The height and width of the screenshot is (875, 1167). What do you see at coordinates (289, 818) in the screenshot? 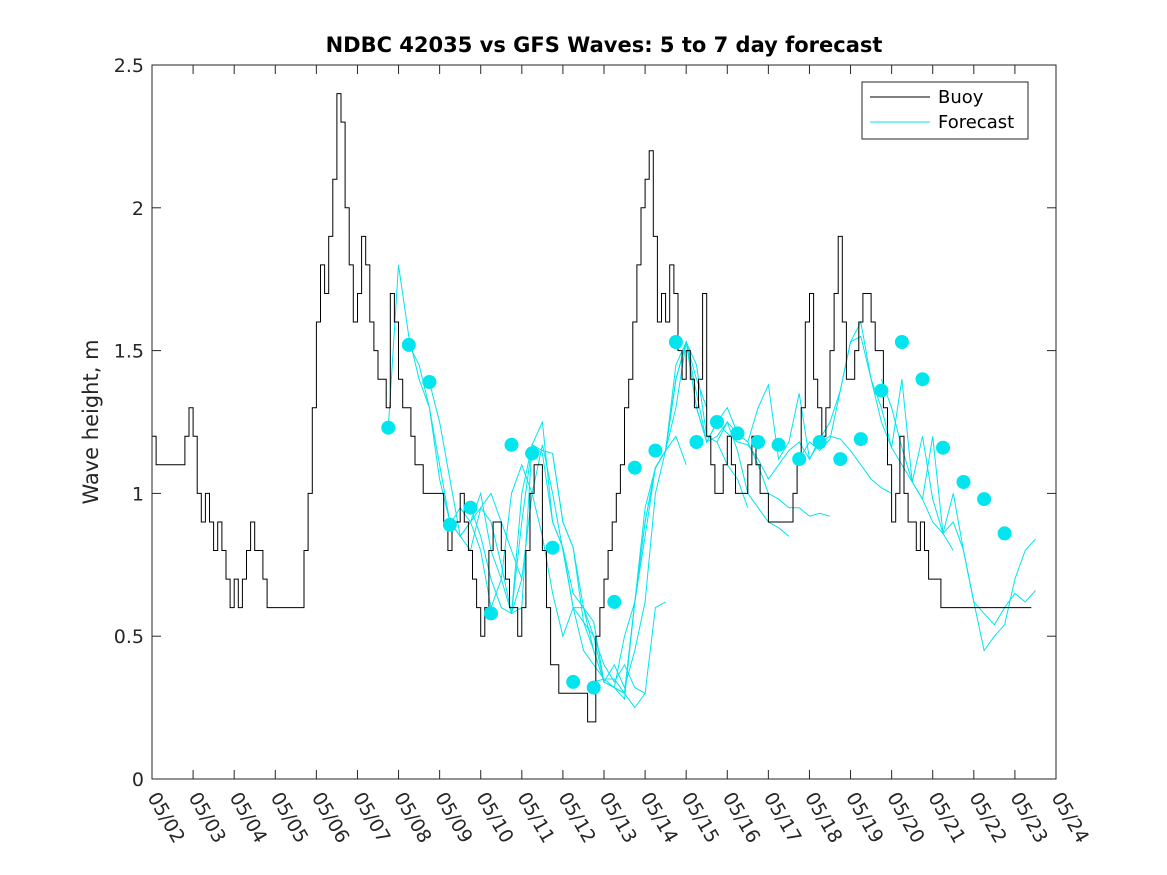
I see `x-tick-label: 05/05` at bounding box center [289, 818].